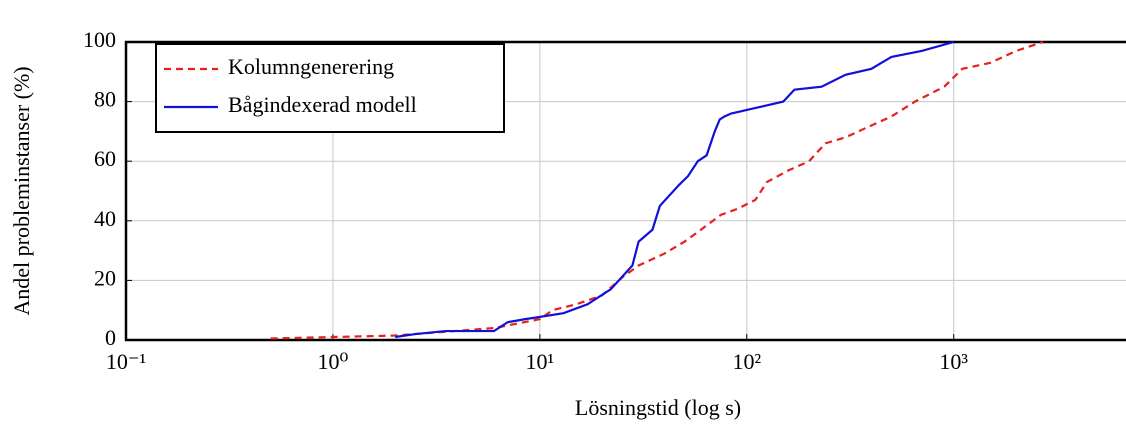 The width and height of the screenshot is (1126, 430). Describe the element at coordinates (333, 361) in the screenshot. I see `x-tick-label: 10⁰` at that location.